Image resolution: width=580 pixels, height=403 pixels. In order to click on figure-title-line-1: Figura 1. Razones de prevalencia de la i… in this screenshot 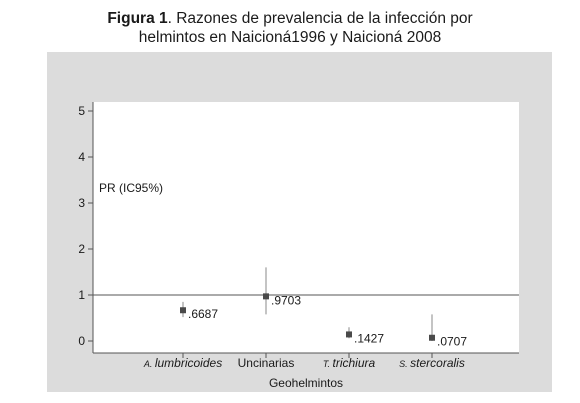, I will do `click(290, 18)`.